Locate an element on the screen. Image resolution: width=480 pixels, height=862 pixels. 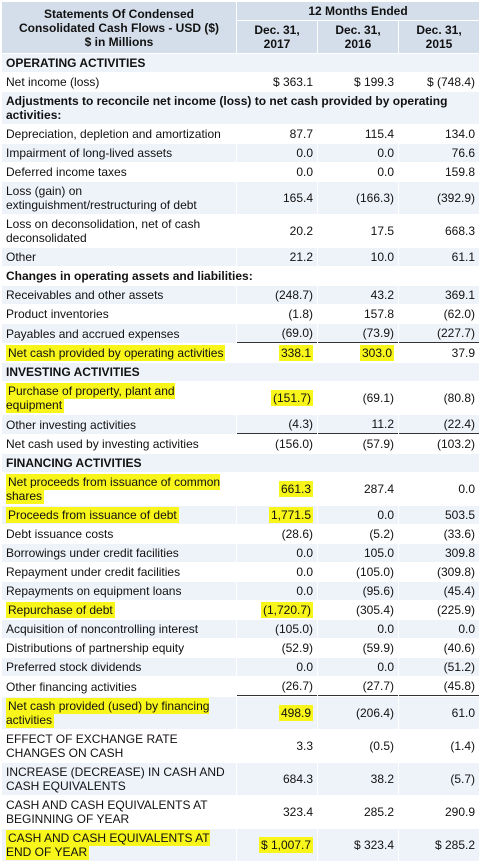
value-text: 134.0 is located at coordinates (460, 134).